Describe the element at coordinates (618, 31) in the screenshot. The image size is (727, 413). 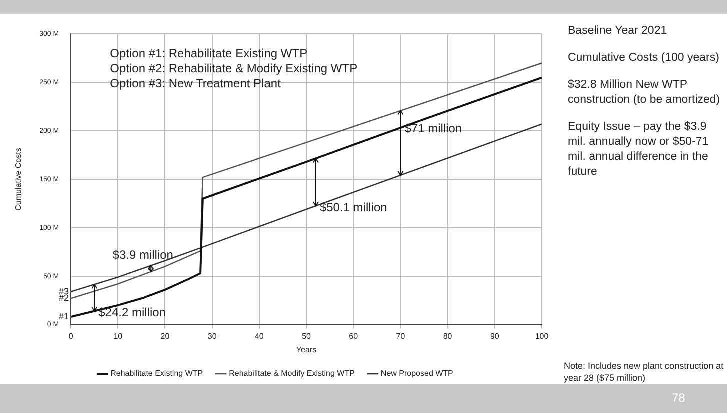
I see `text: Baseline Year 2021` at that location.